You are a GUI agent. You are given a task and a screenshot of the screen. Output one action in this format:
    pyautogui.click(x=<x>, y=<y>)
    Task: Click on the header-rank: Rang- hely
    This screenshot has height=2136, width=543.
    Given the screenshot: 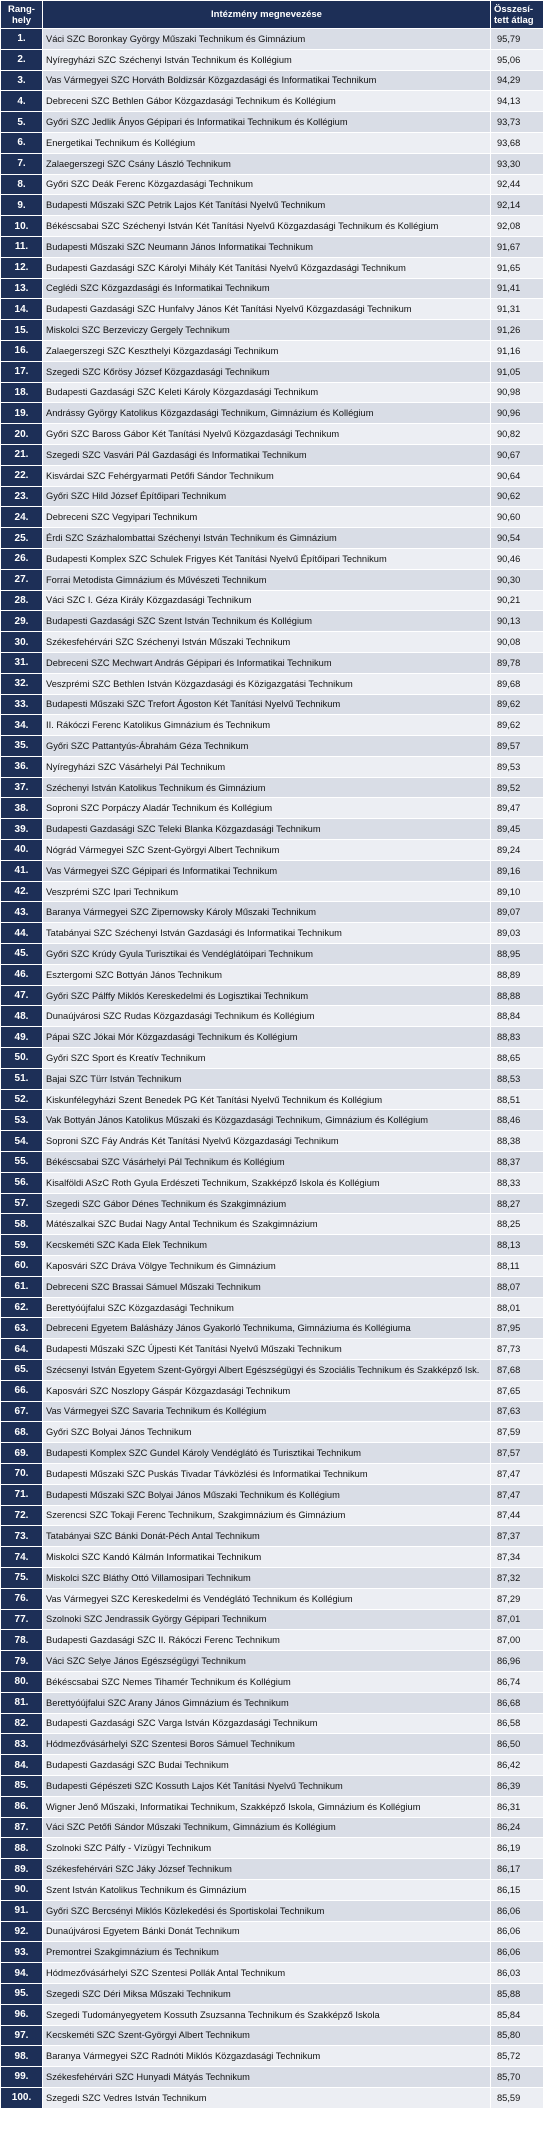 What is the action you would take?
    pyautogui.click(x=21, y=14)
    